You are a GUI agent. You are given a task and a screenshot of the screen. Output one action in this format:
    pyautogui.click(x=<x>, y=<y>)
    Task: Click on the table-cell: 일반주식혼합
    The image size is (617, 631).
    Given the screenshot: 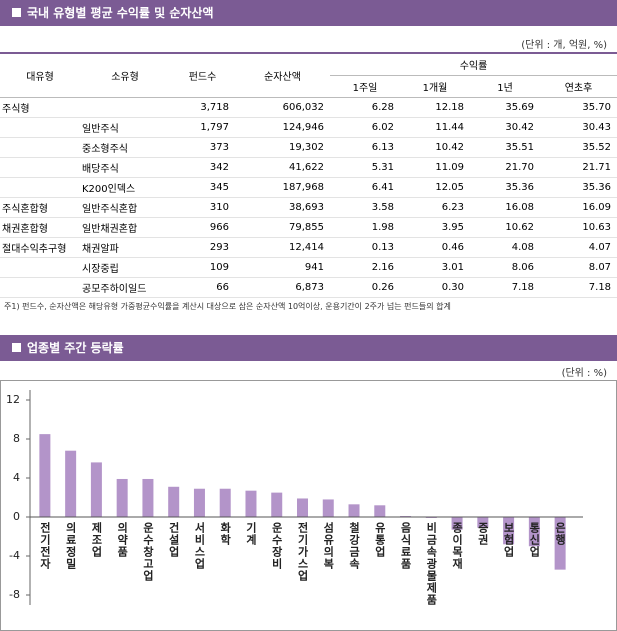 What is the action you would take?
    pyautogui.click(x=125, y=207)
    